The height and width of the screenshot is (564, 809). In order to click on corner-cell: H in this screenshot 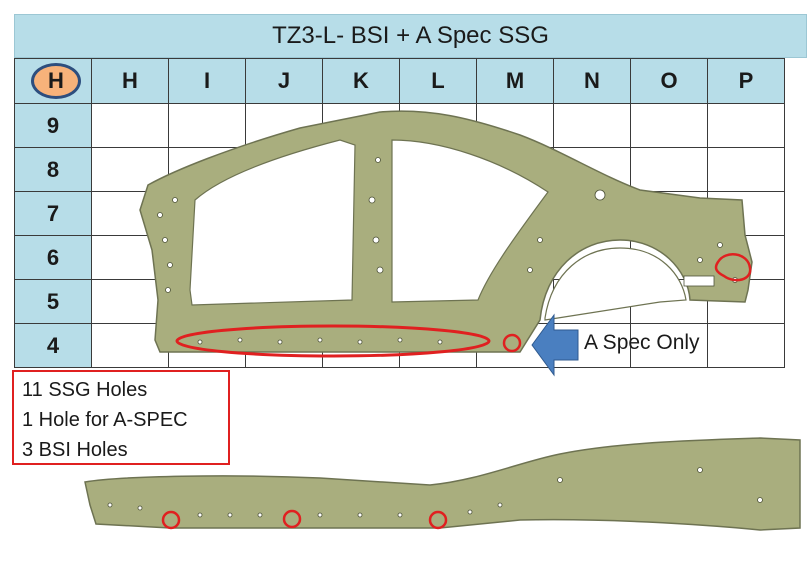, I will do `click(53, 81)`.